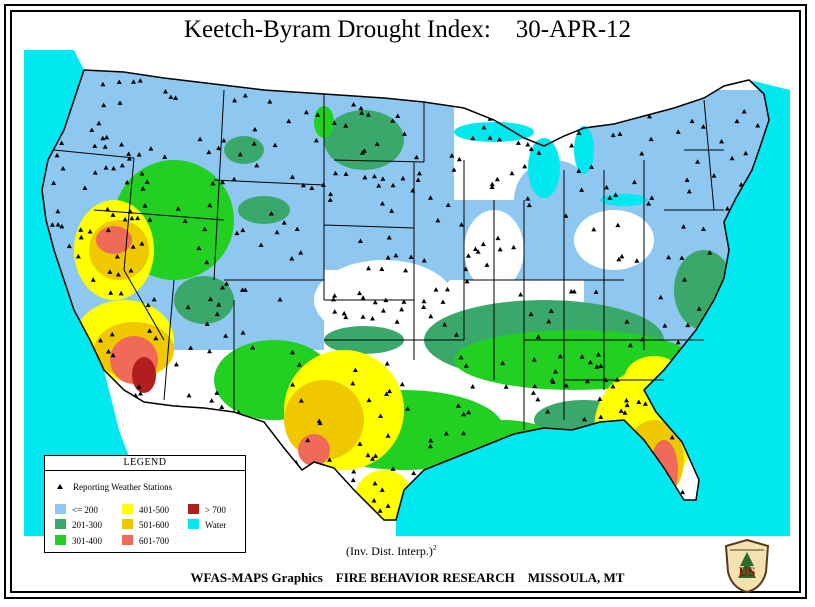 This screenshot has width=815, height=607. Describe the element at coordinates (154, 525) in the screenshot. I see `legend-label: 501-600` at that location.